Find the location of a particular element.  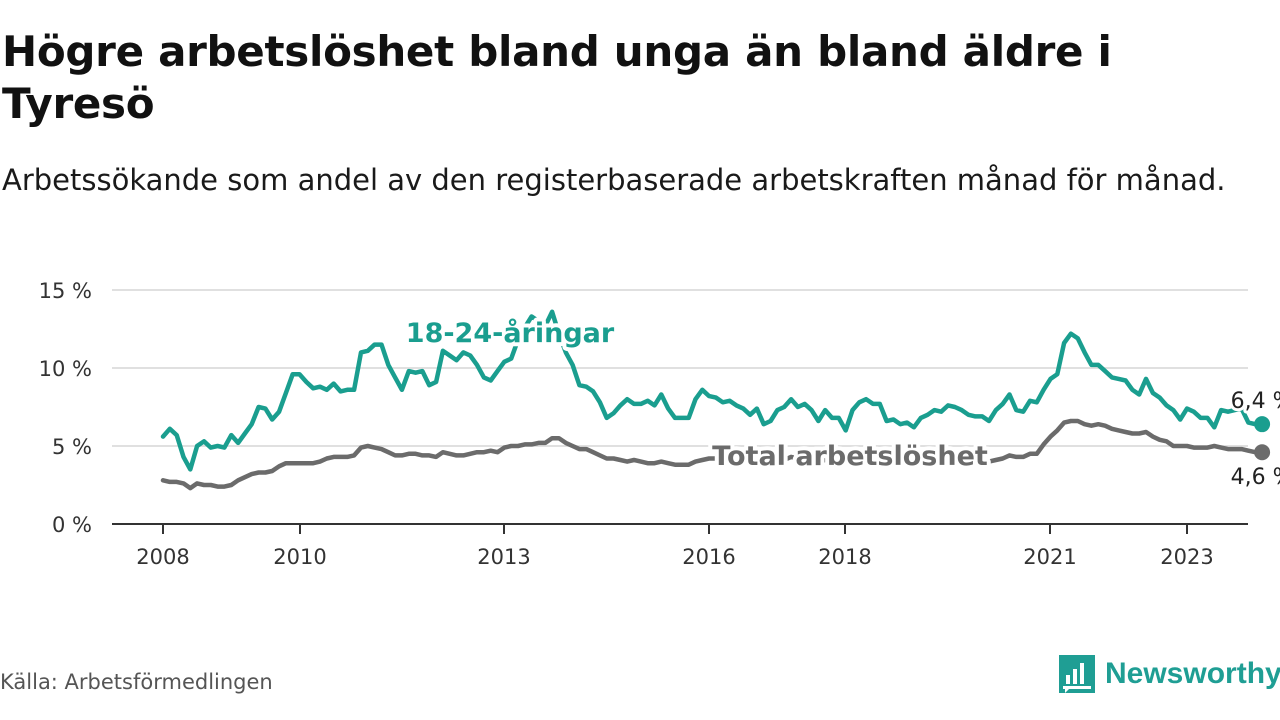

end-point-total is located at coordinates (1262, 452).